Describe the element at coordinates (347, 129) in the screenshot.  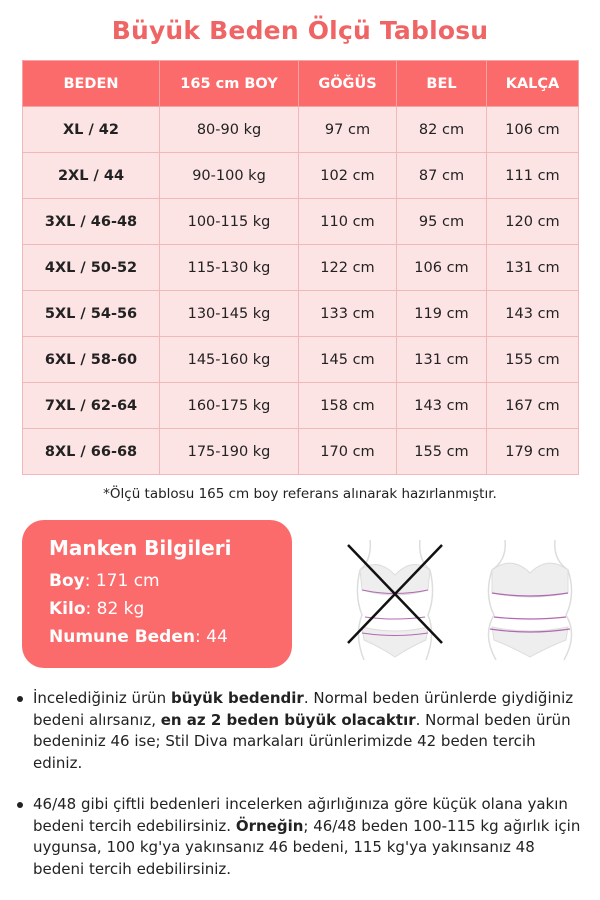
I see `table-cell: 97 cm` at that location.